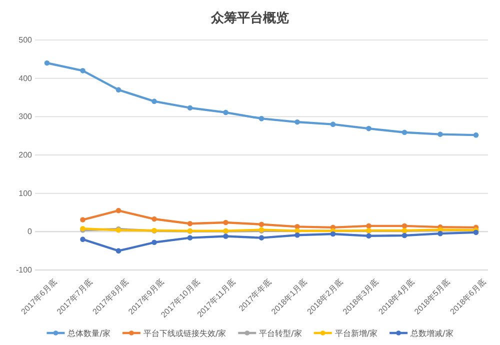 The height and width of the screenshot is (345, 500). I want to click on y-tick-label: 200, so click(25, 155).